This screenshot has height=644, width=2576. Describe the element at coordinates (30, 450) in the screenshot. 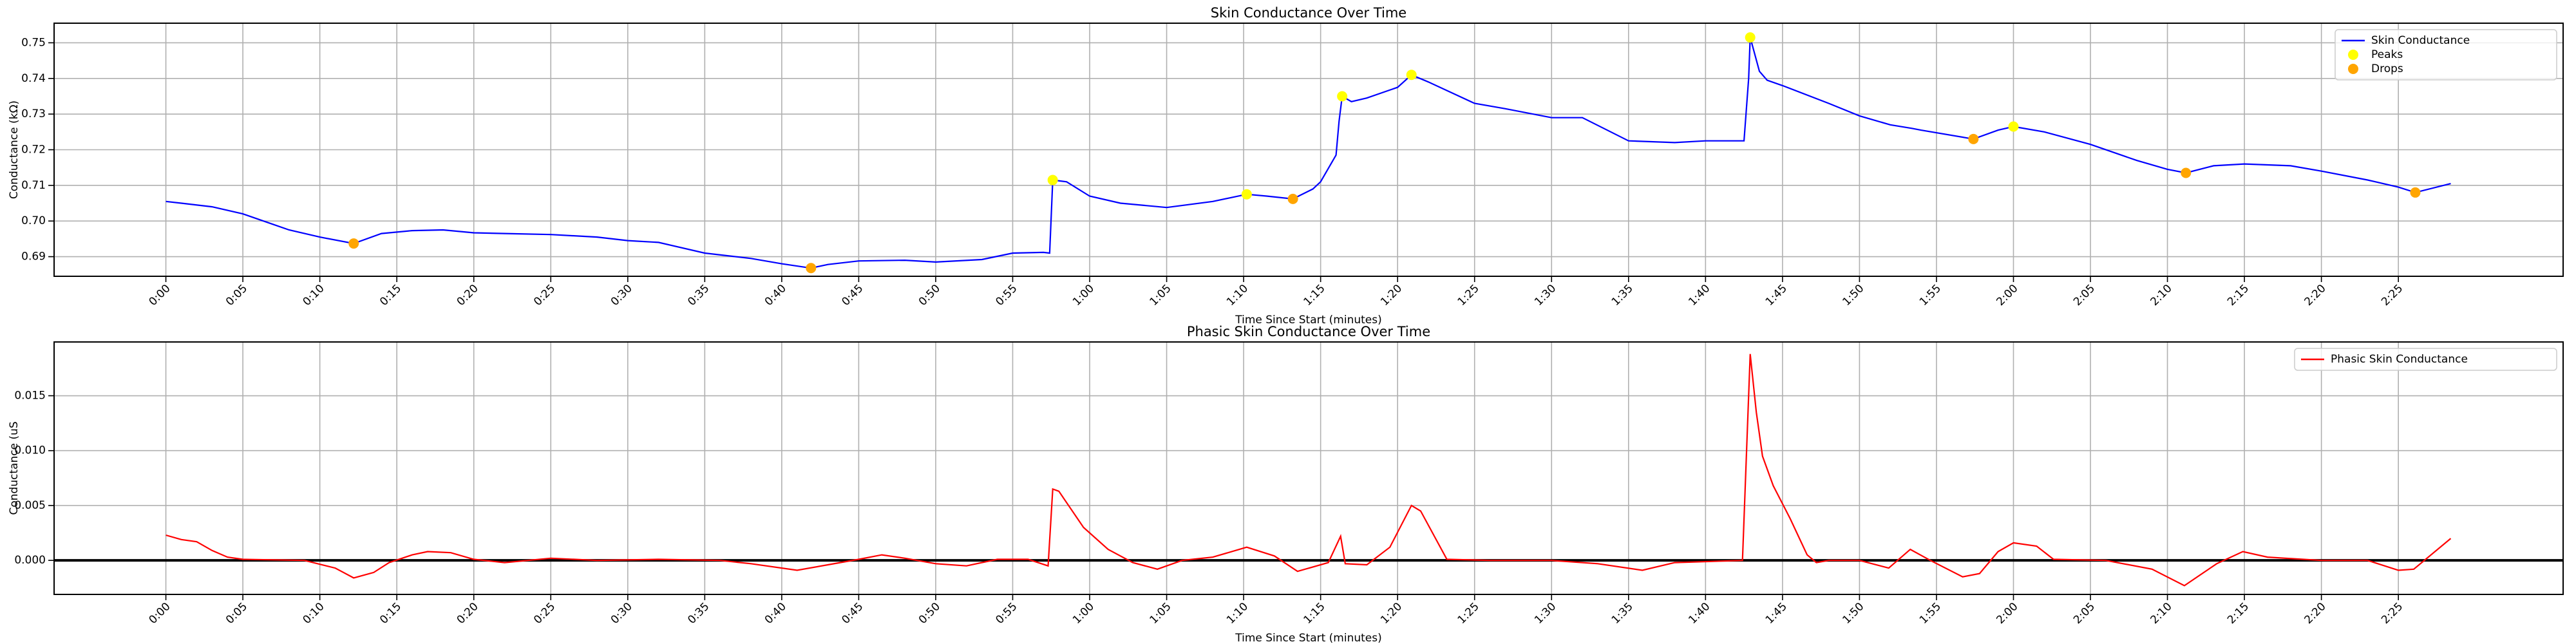

I see `y-tick-label: 0.010` at that location.